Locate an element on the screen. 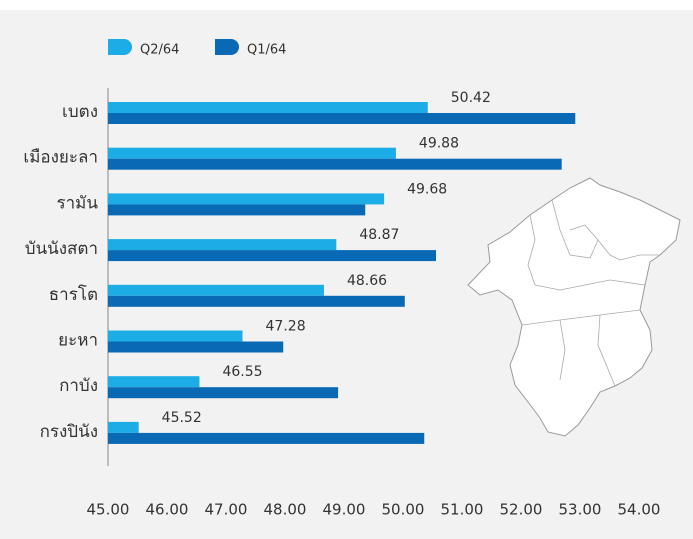 This screenshot has width=693, height=539. y-tick-label: รามัน is located at coordinates (77, 203).